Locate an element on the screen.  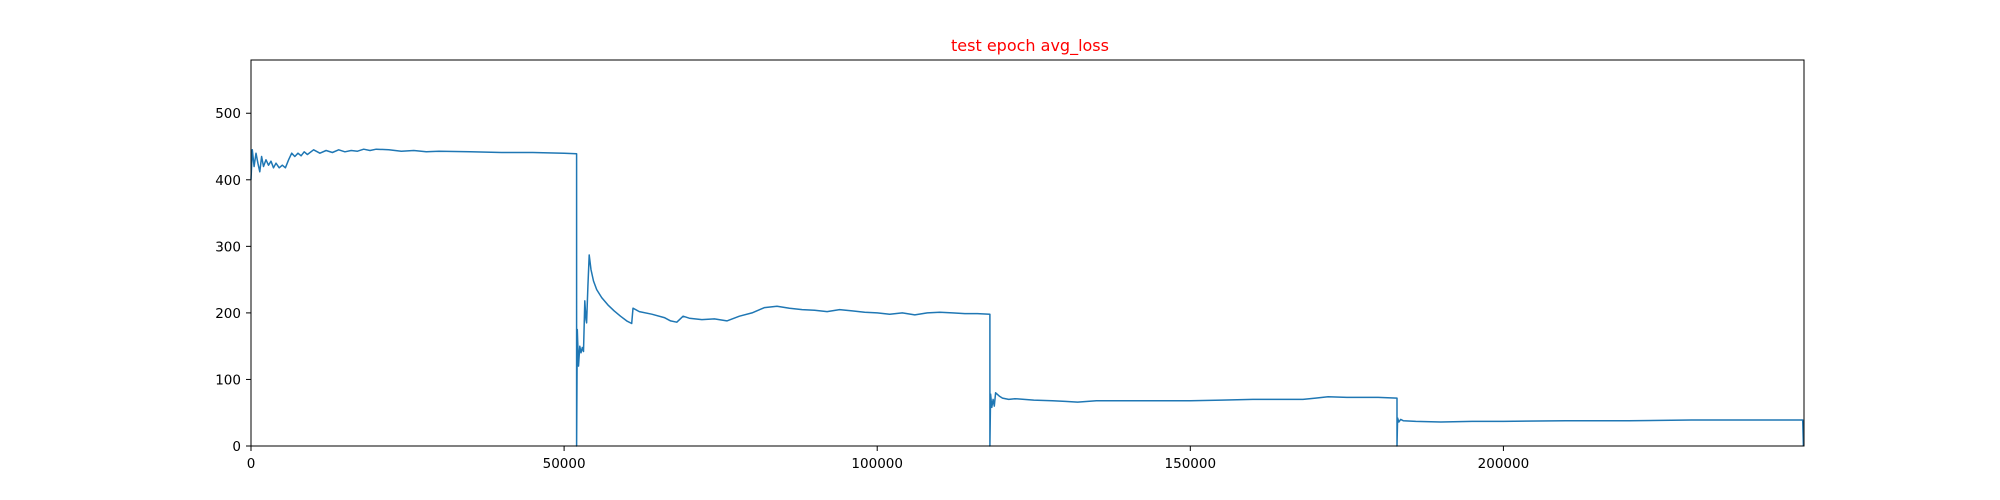
x-tick-label: 200000 is located at coordinates (1504, 464).